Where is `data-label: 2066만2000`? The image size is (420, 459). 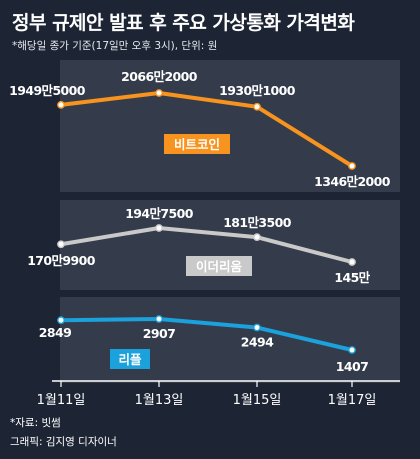 data-label: 2066만2000 is located at coordinates (159, 76).